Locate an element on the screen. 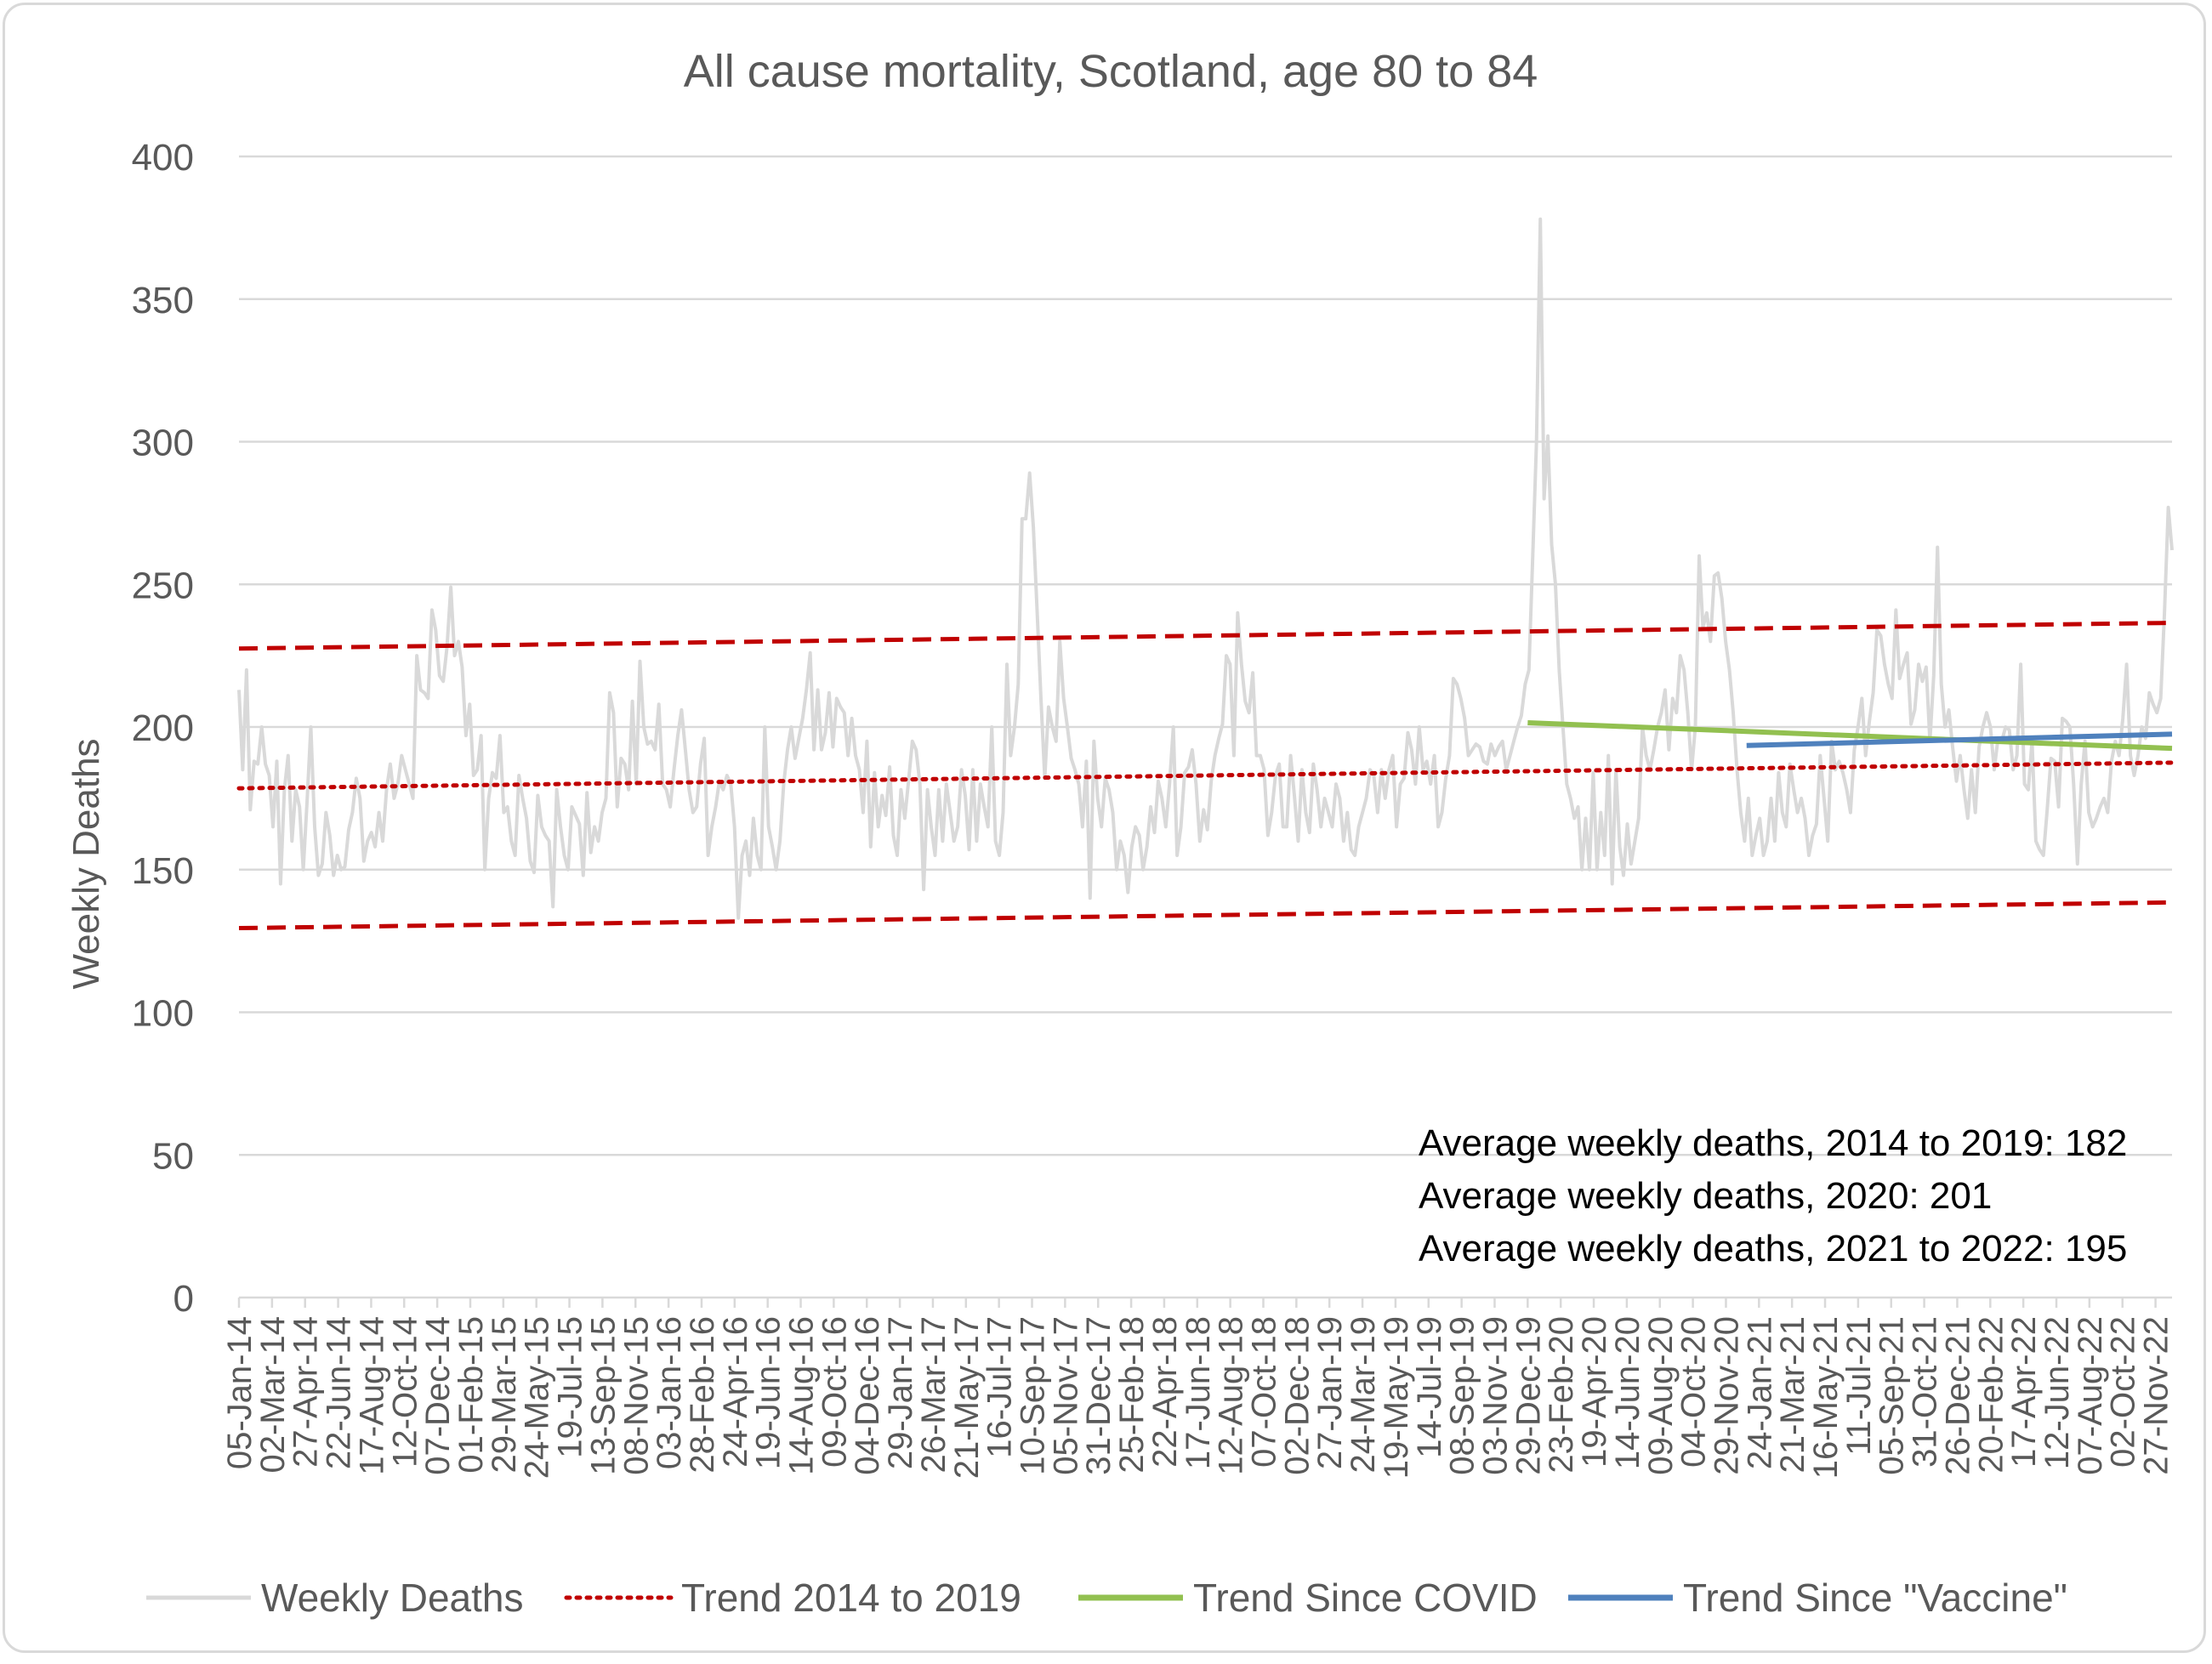 The height and width of the screenshot is (1664, 2212). average-annotation: Average weekly deaths, 2014 to 2019: 182 is located at coordinates (1773, 1143).